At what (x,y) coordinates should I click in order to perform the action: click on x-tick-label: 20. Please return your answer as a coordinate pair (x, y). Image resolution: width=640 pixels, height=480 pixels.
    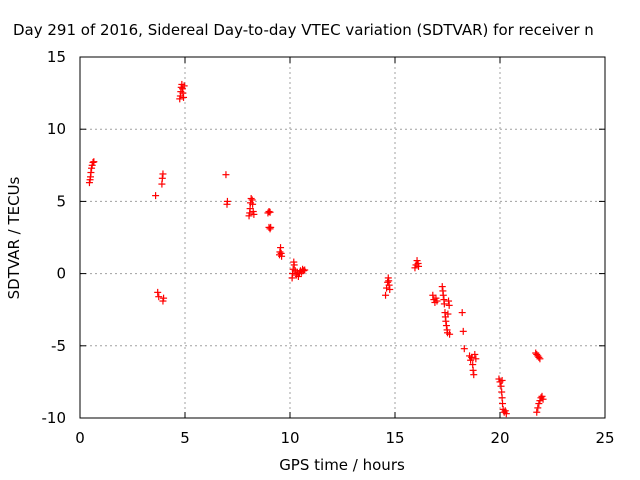
    Looking at the image, I should click on (499, 438).